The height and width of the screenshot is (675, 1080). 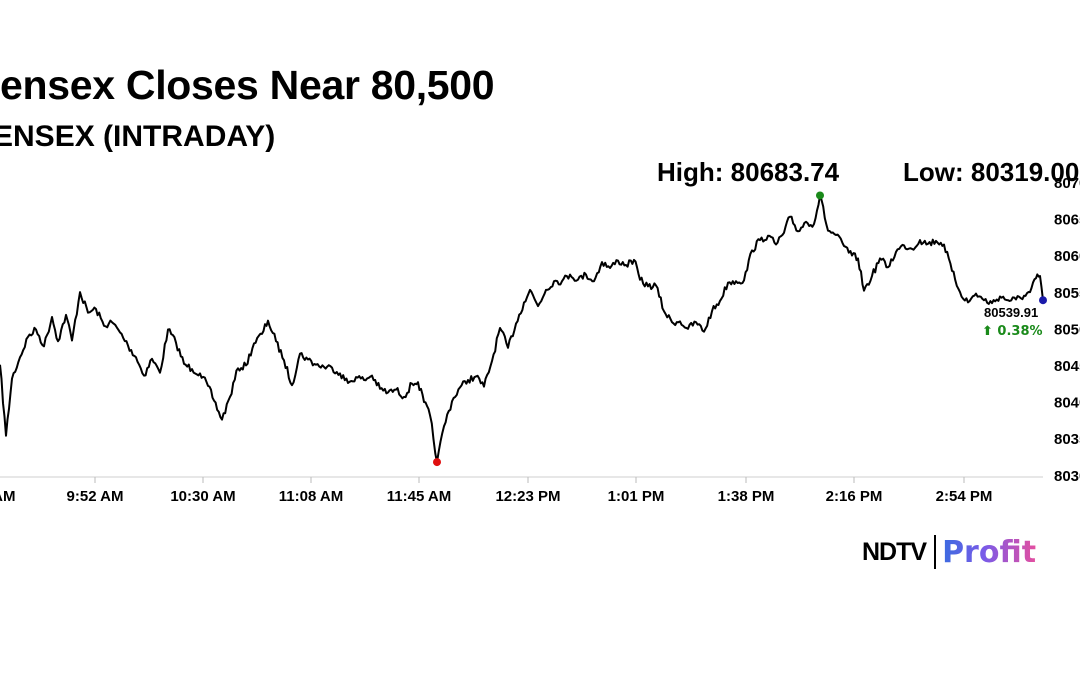 I want to click on brand-divider, so click(x=935, y=552).